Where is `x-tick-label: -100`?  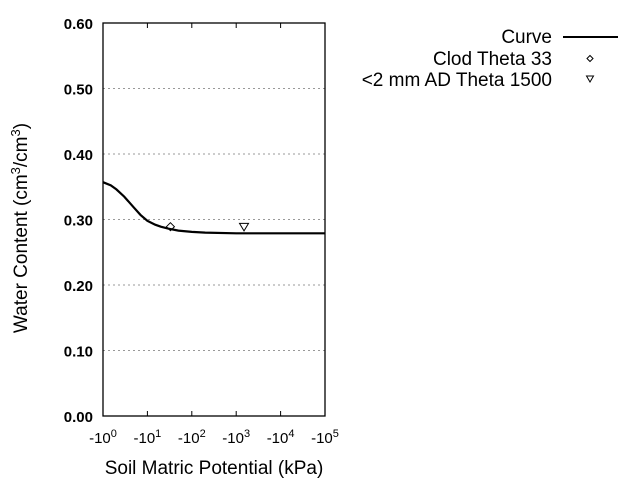 x-tick-label: -100 is located at coordinates (103, 437).